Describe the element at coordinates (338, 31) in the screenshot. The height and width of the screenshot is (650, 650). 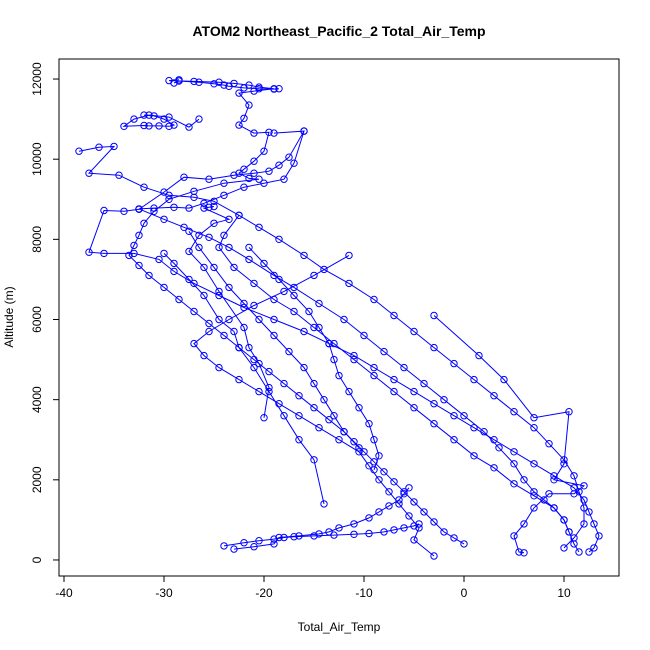
I see `chart-title: ATOM2 Northeast_Pacific_2 Total_Air_Temp` at that location.